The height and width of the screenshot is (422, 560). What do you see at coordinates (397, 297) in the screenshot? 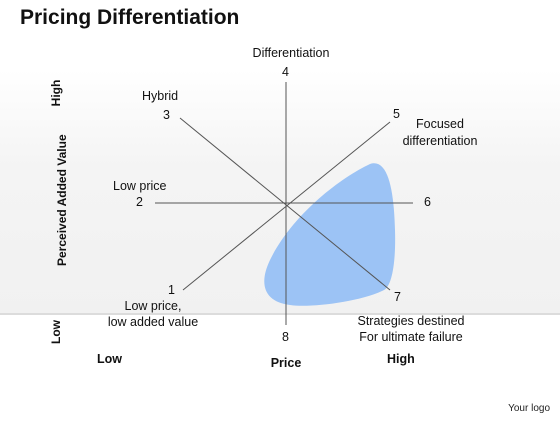
I see `point-7-number: 7` at bounding box center [397, 297].